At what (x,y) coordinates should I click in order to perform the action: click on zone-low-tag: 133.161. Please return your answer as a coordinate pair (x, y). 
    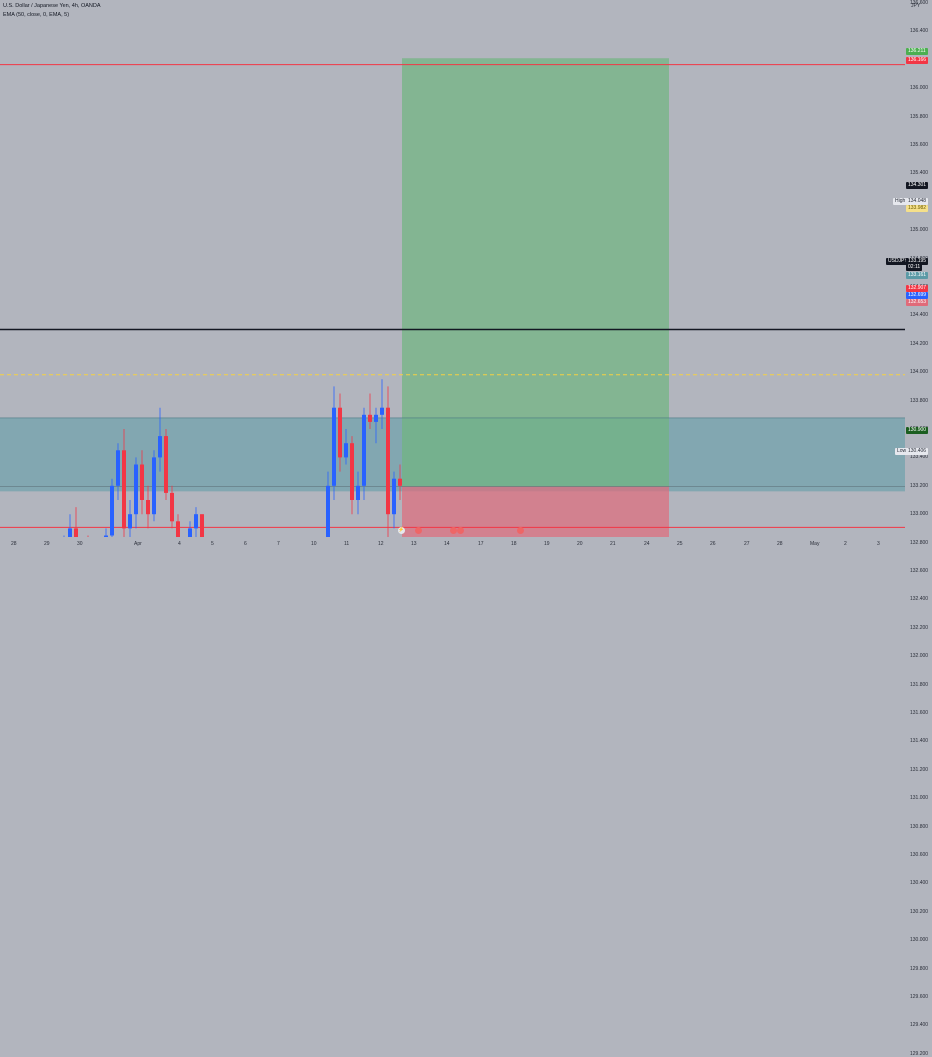
    Looking at the image, I should click on (917, 275).